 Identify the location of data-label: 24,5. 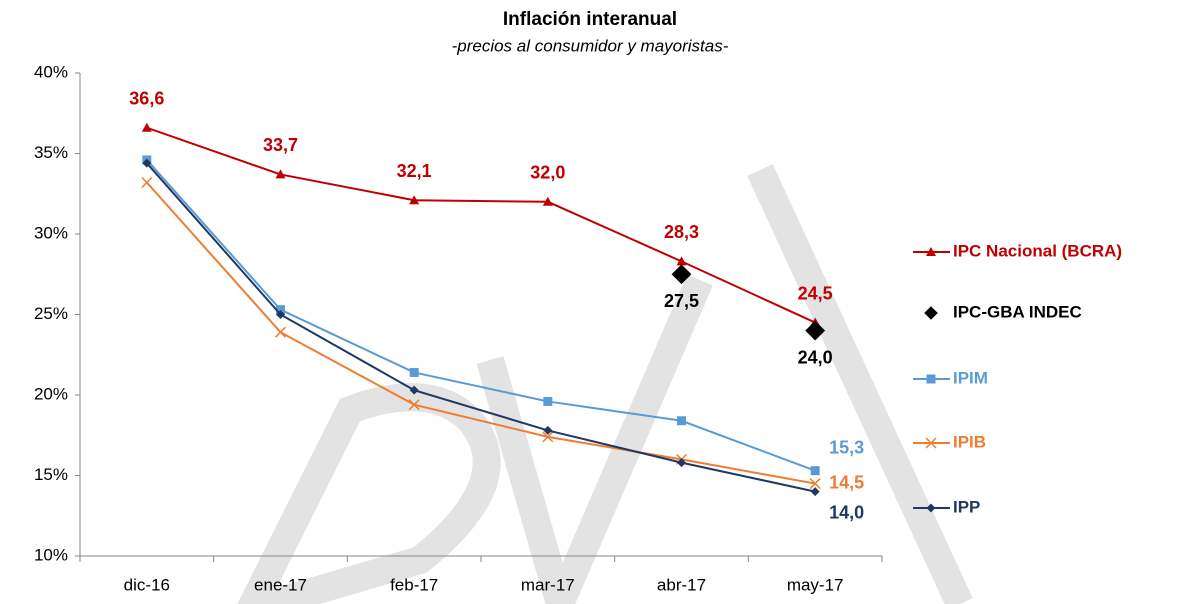
(815, 293).